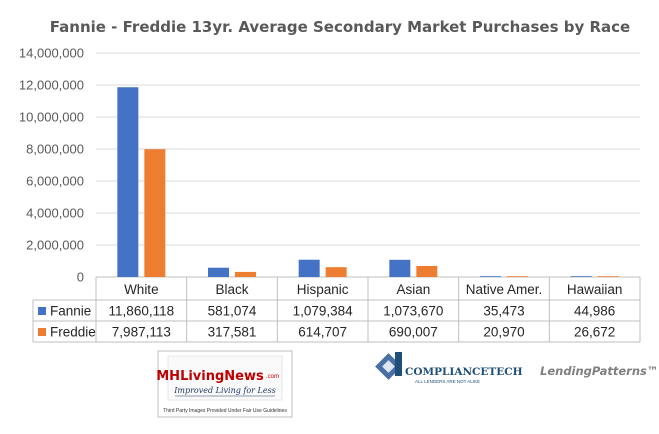 The height and width of the screenshot is (434, 659). What do you see at coordinates (594, 332) in the screenshot?
I see `data-label-freddie: 26,672` at bounding box center [594, 332].